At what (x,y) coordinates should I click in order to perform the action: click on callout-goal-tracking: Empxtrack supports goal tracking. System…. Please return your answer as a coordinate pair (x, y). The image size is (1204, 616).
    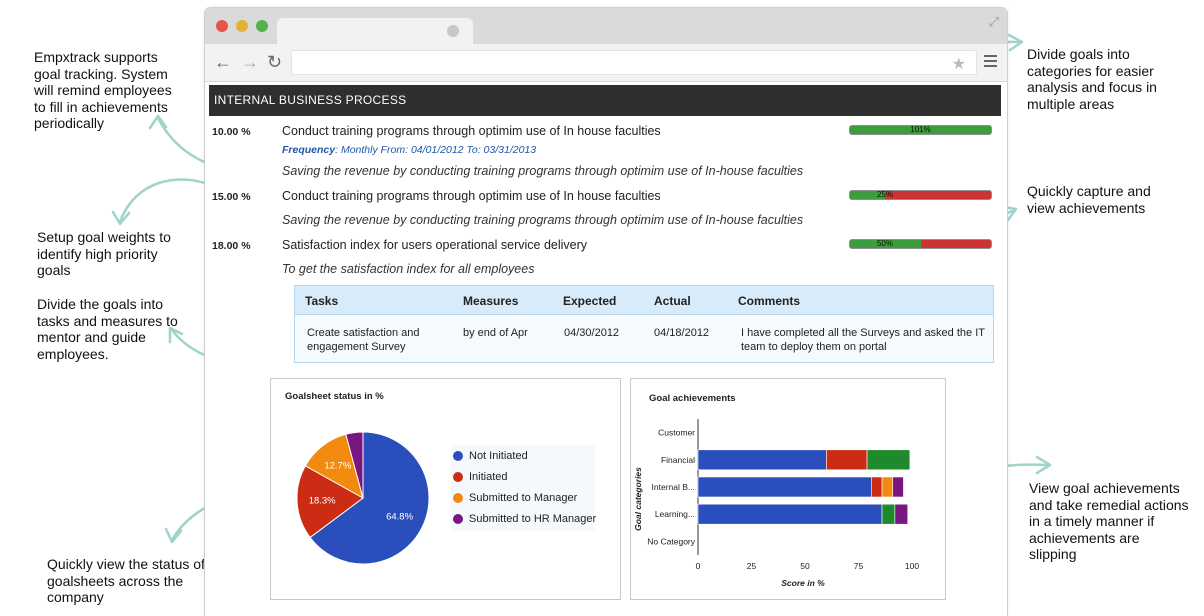
    Looking at the image, I should click on (103, 90).